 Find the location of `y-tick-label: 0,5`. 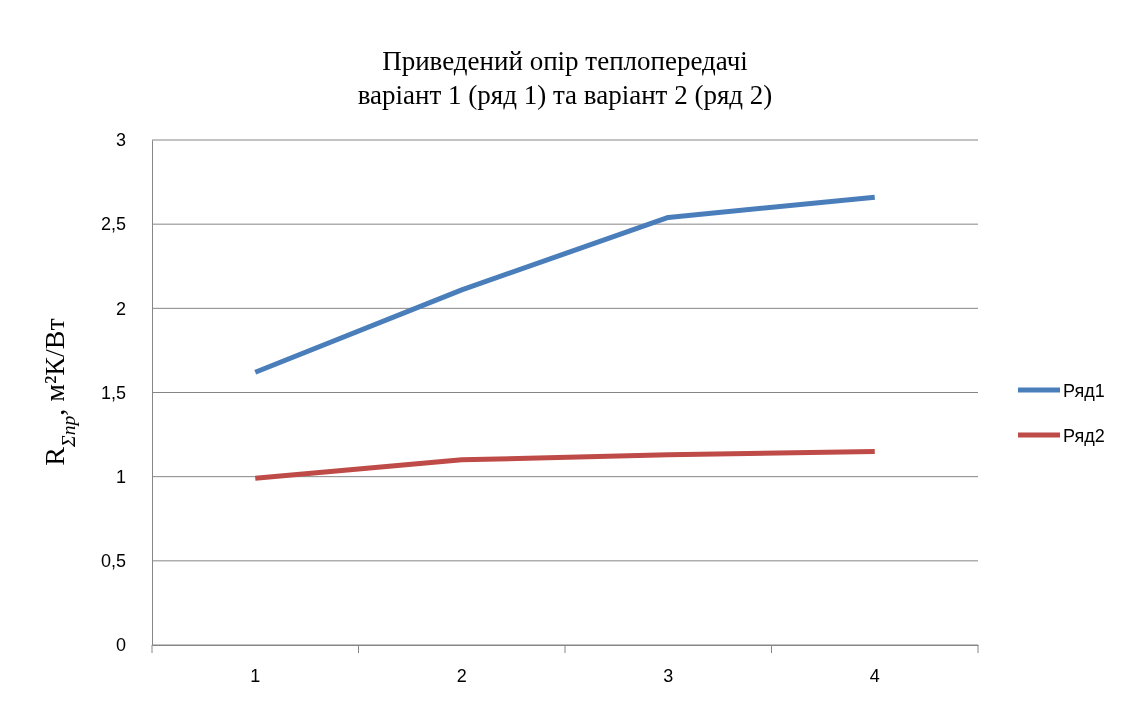

y-tick-label: 0,5 is located at coordinates (113, 561).